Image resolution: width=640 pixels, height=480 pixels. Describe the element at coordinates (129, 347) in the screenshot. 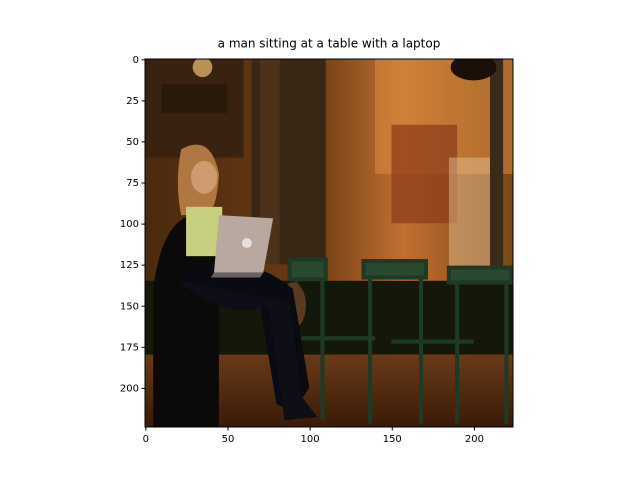

I see `y-tick-label: 175` at that location.